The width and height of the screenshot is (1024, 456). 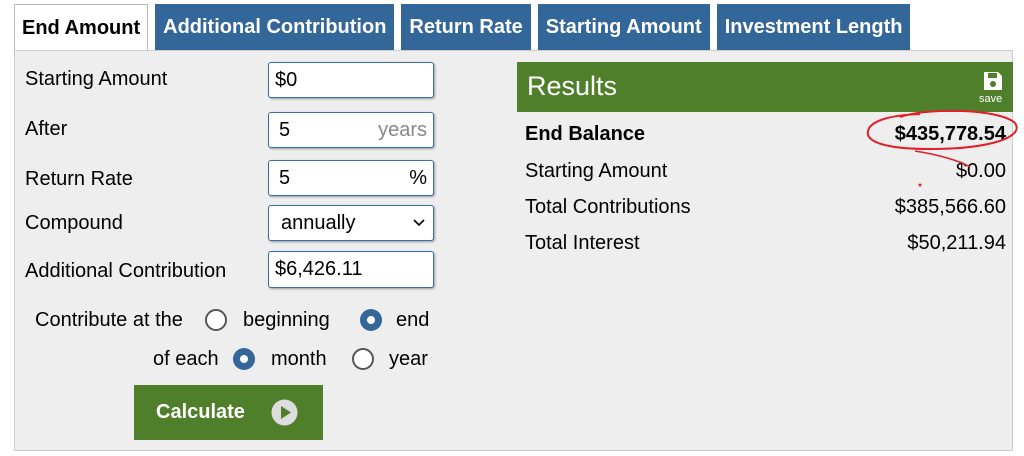 I want to click on field-label: Compound, so click(x=74, y=223).